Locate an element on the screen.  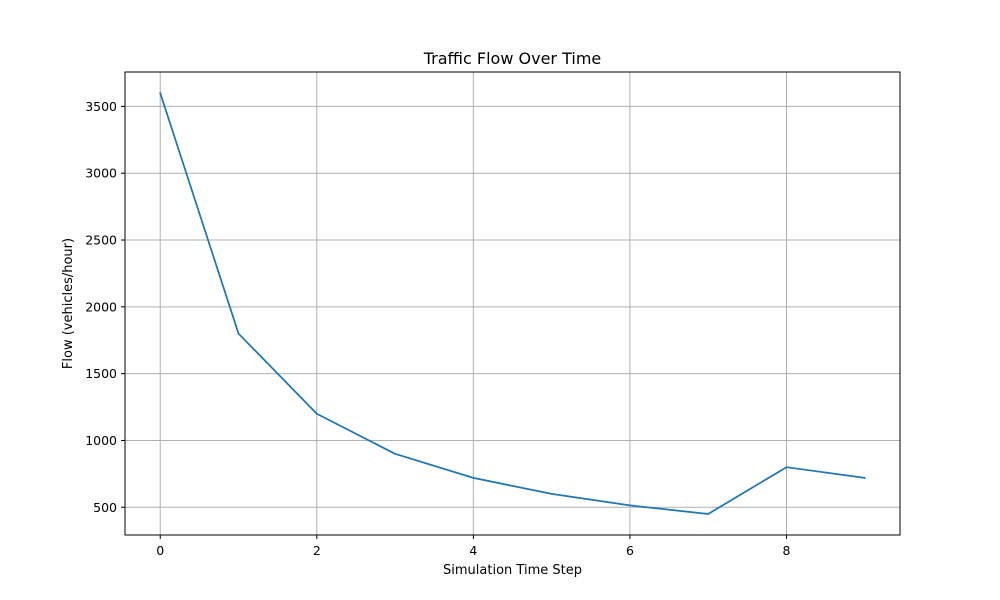
y-tick-label: 2500 is located at coordinates (101, 240).